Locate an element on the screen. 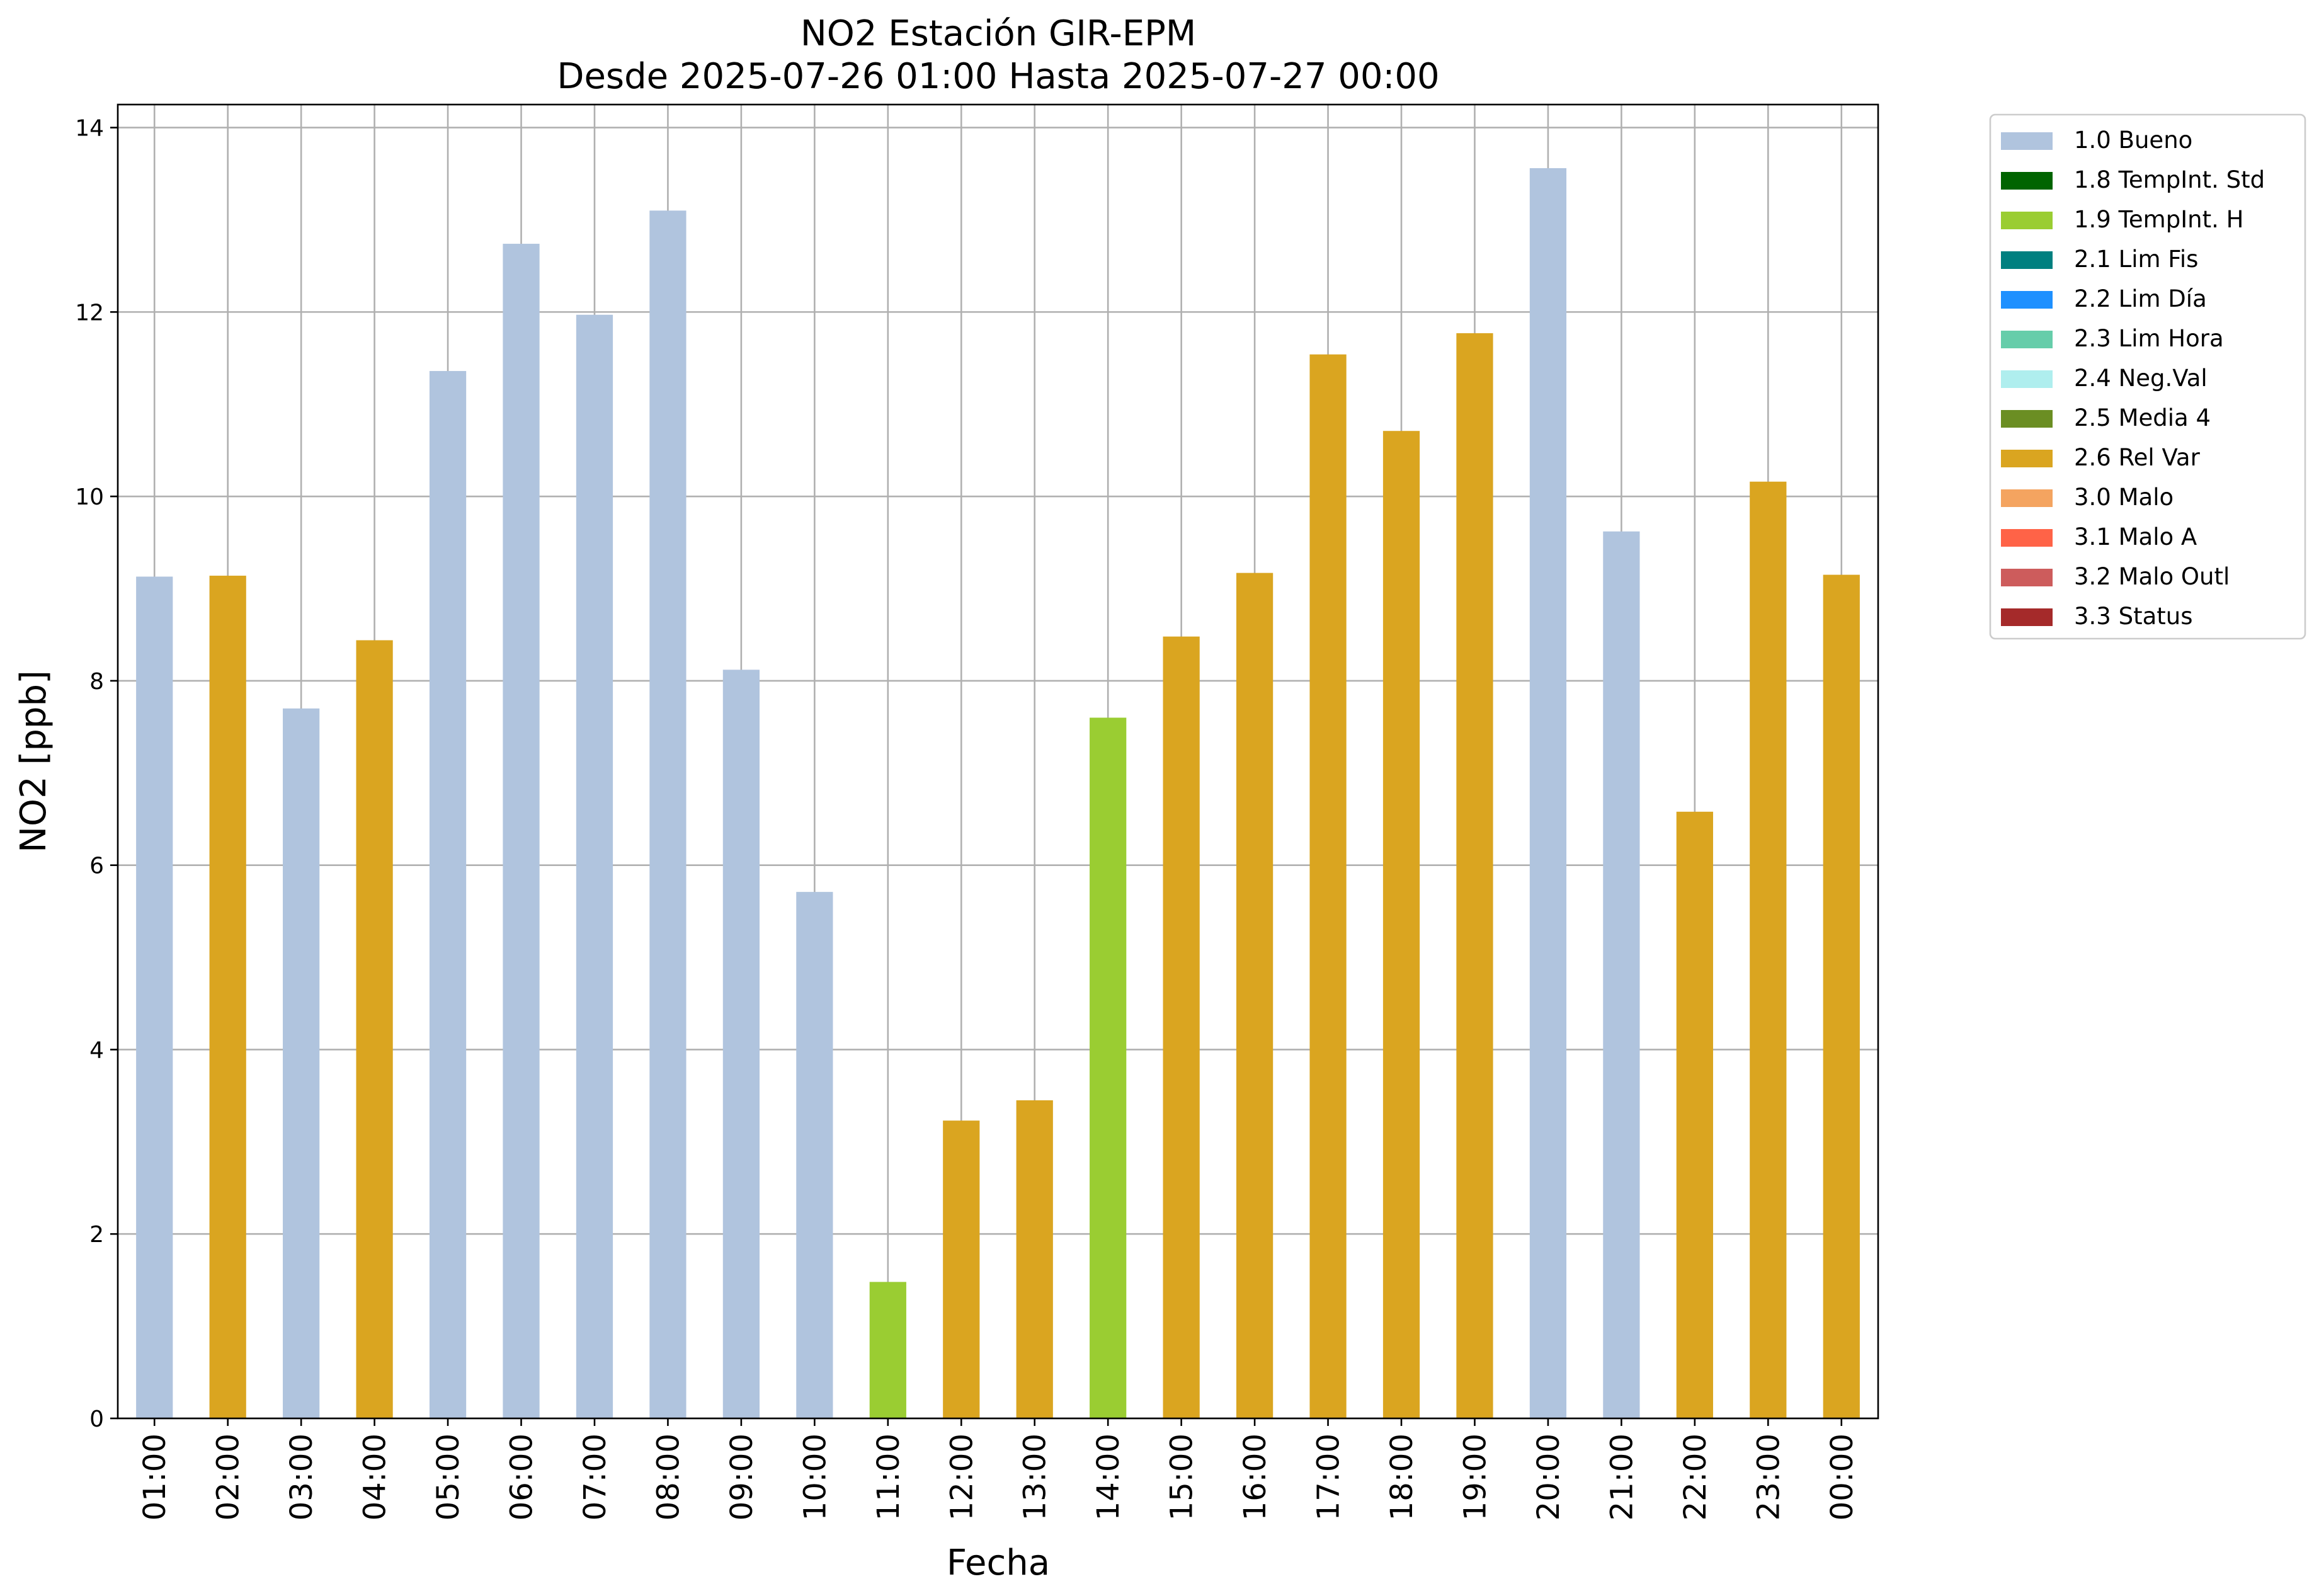  bar-2000 is located at coordinates (1548, 793).